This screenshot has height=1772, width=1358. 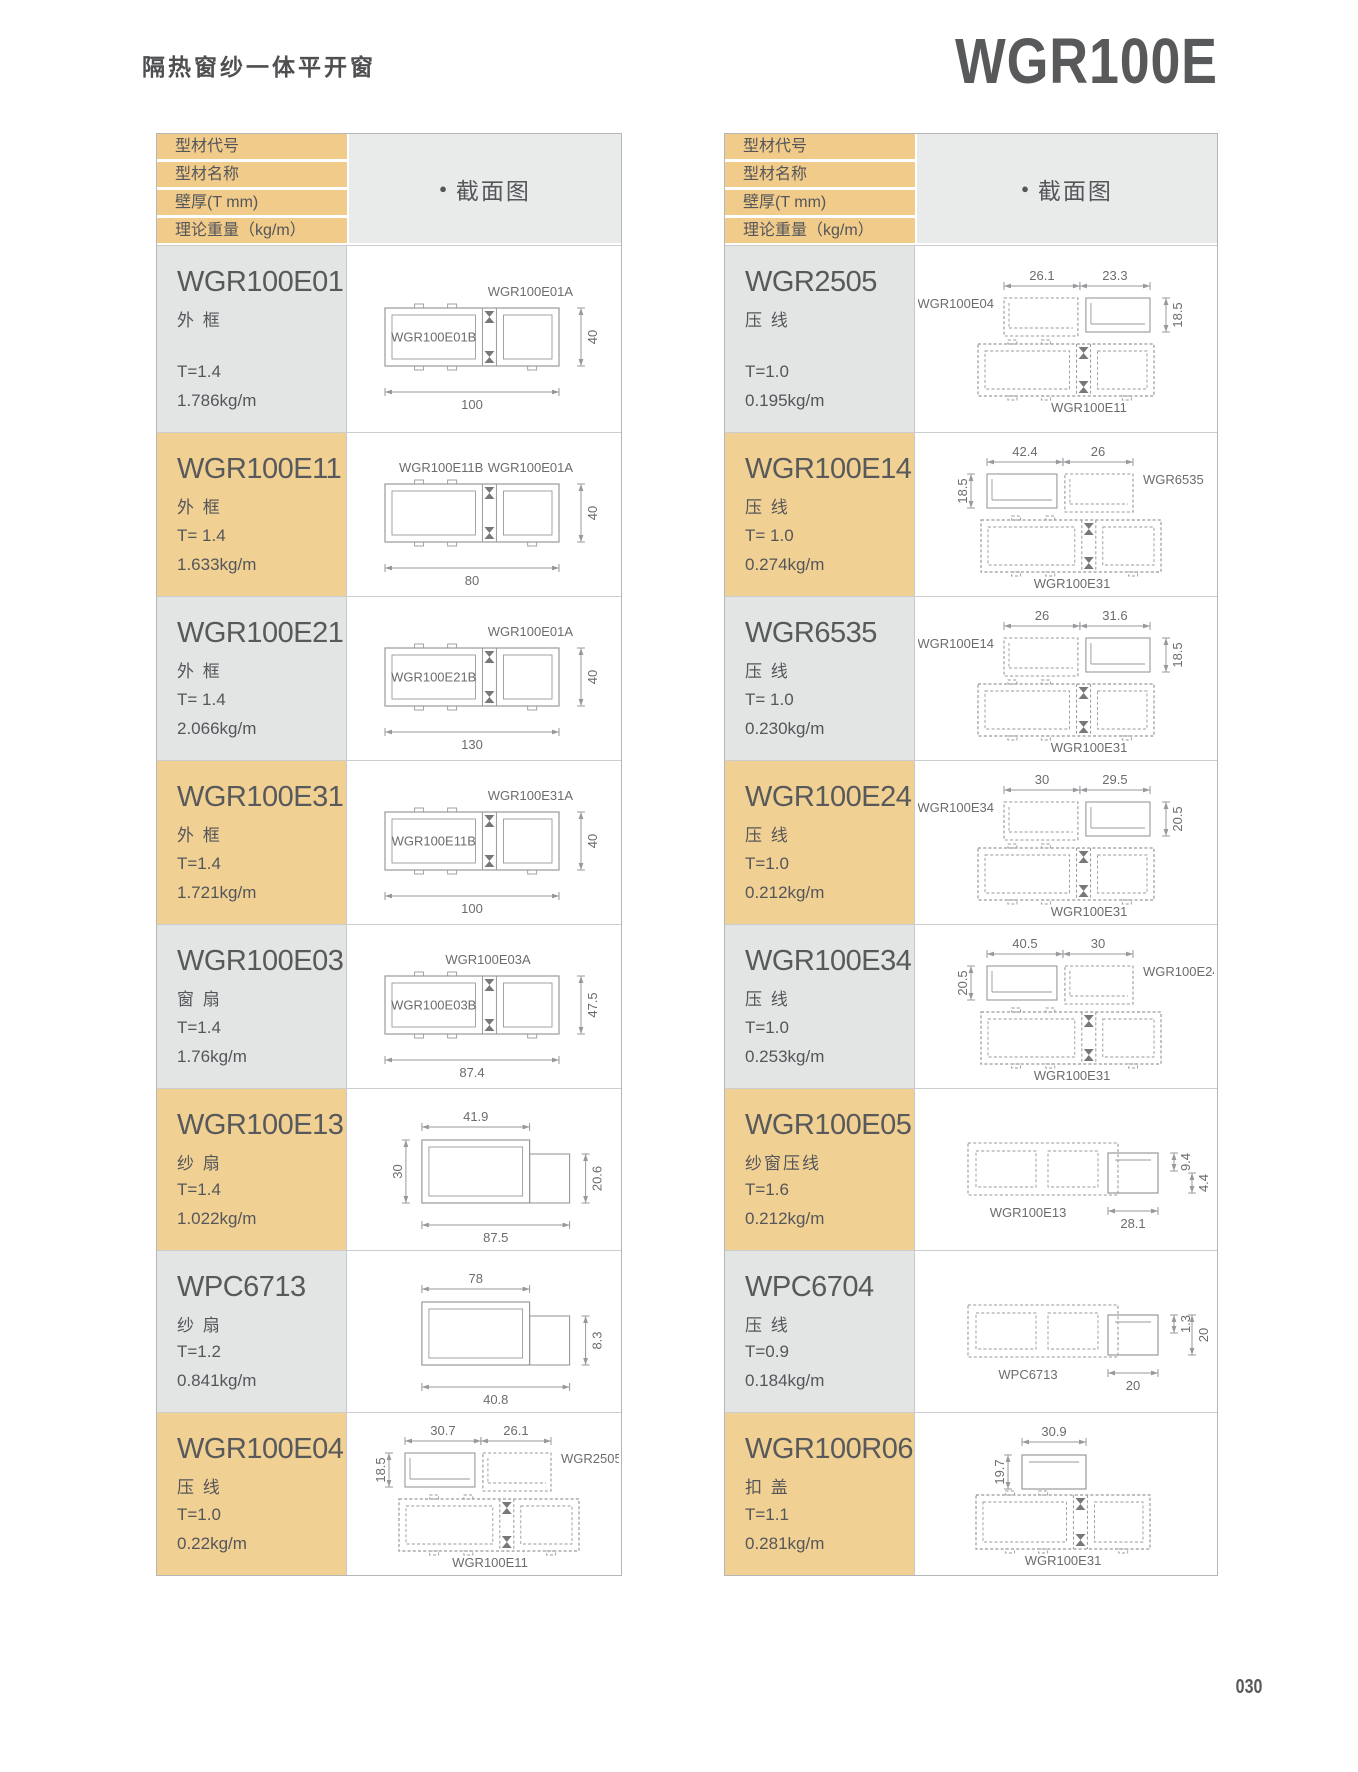 What do you see at coordinates (252, 339) in the screenshot?
I see `profile-info-cell: WGR100E01 外 框 T=1.4 1.786kg/m` at bounding box center [252, 339].